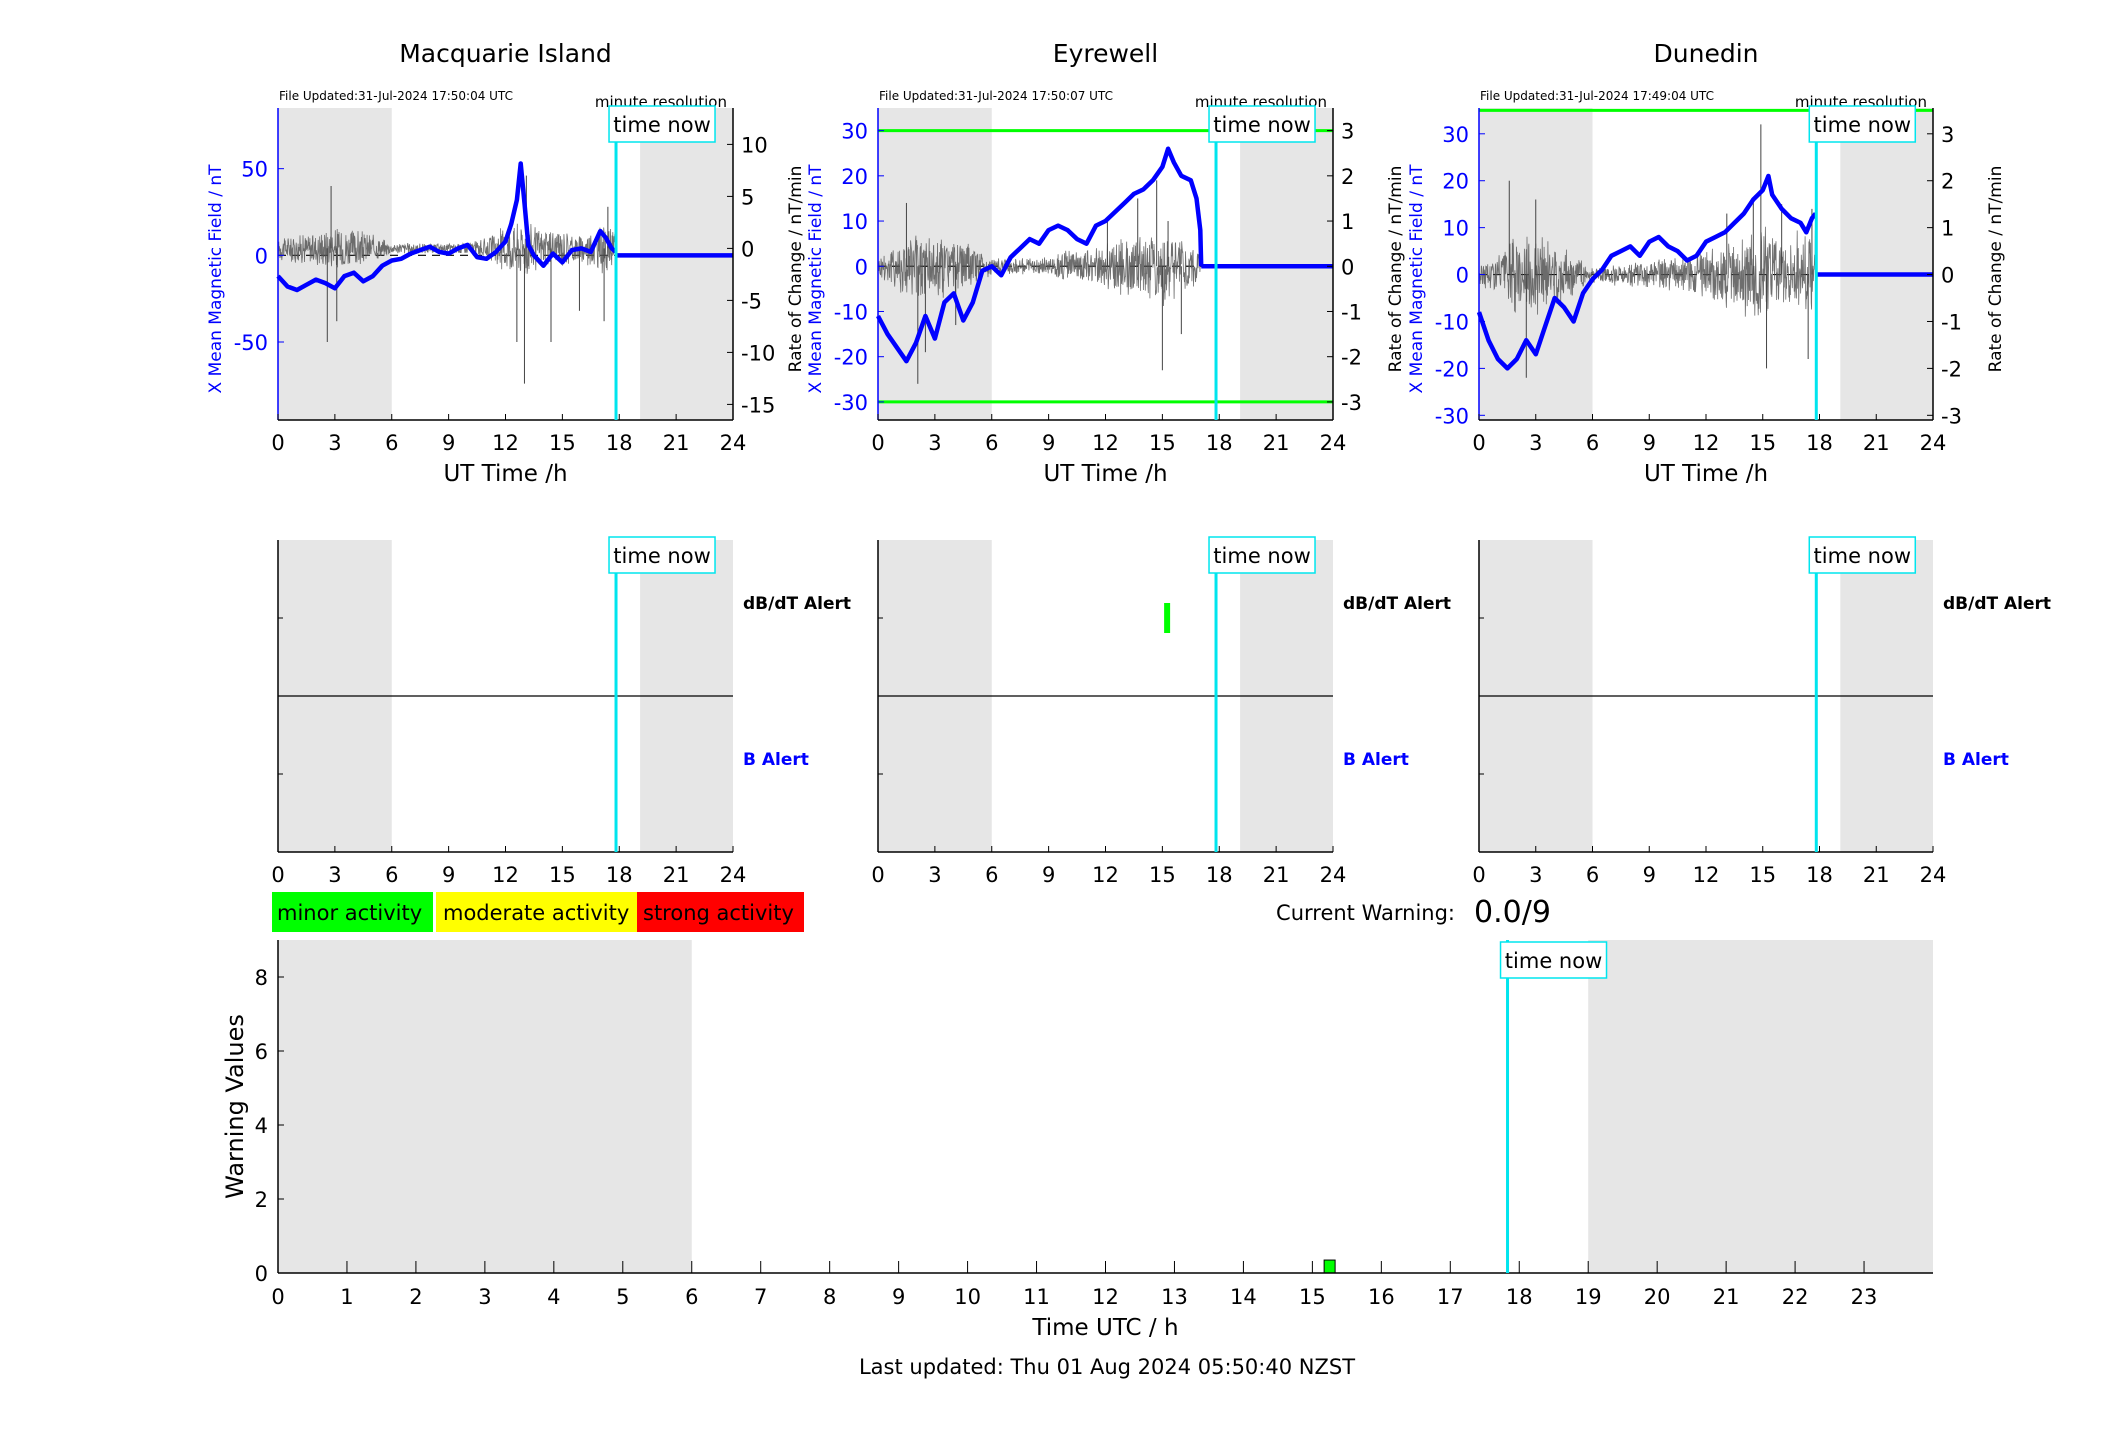 The width and height of the screenshot is (2117, 1442). Describe the element at coordinates (829, 1297) in the screenshot. I see `x-tick-label: 8` at that location.